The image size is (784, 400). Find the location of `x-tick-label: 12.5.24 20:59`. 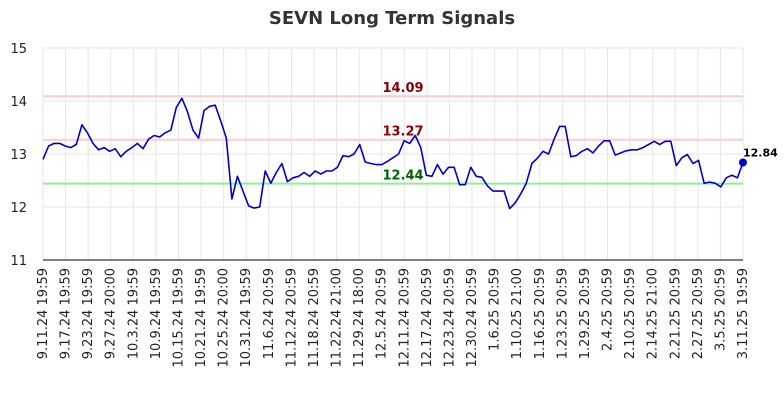

x-tick-label: 12.5.24 20:59 is located at coordinates (382, 313).